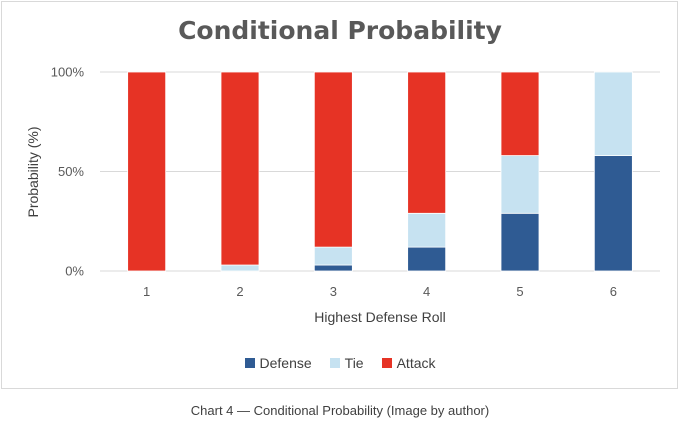 This screenshot has height=421, width=680. What do you see at coordinates (33, 171) in the screenshot?
I see `y-axis-label: Probability (%)` at bounding box center [33, 171].